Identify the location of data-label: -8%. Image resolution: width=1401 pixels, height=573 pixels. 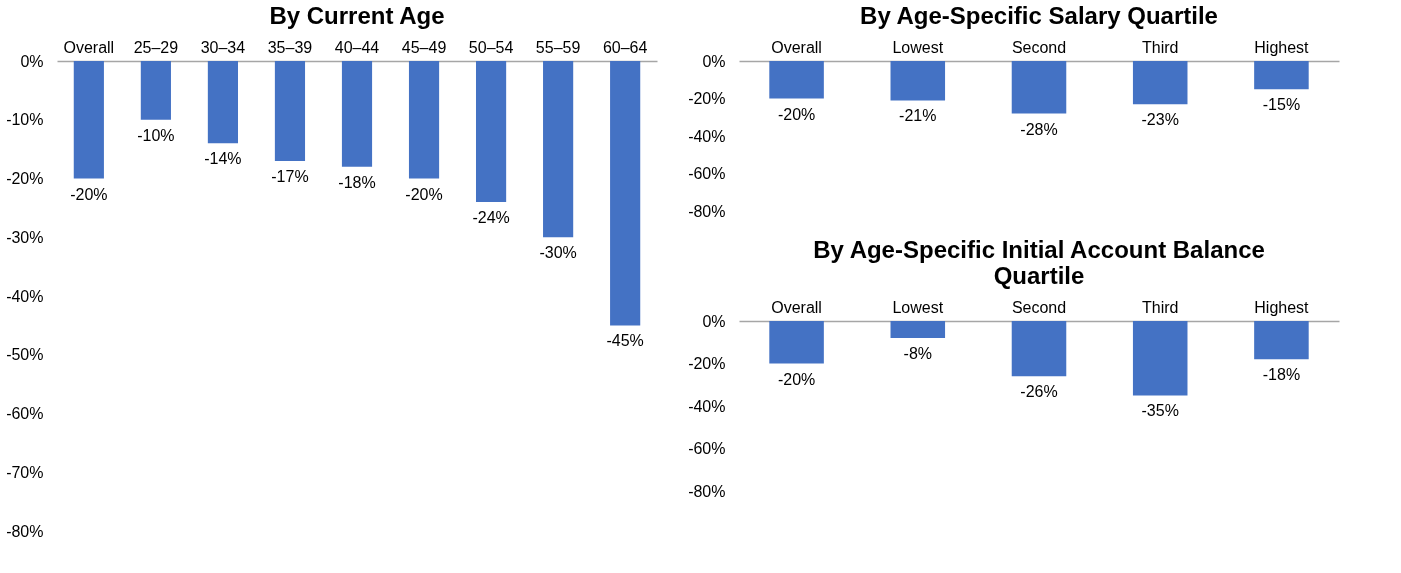
(918, 353).